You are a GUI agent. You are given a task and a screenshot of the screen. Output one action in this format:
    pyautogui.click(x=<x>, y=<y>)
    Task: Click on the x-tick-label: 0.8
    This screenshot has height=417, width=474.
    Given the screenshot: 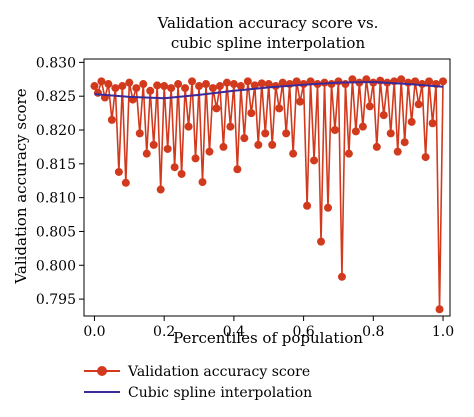 What is the action you would take?
    pyautogui.click(x=373, y=332)
    